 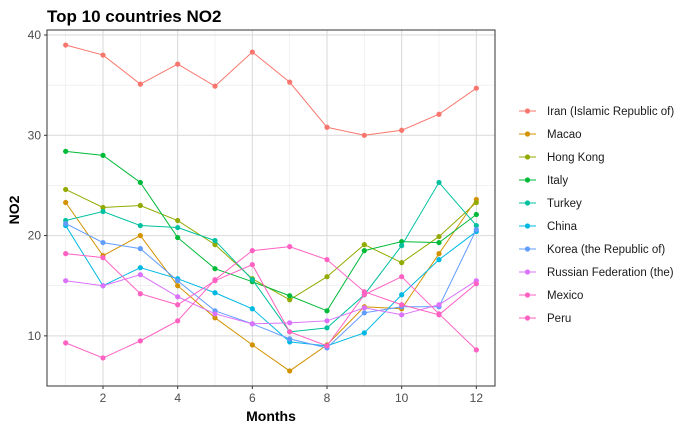 What do you see at coordinates (402, 398) in the screenshot?
I see `x-tick-label: 10` at bounding box center [402, 398].